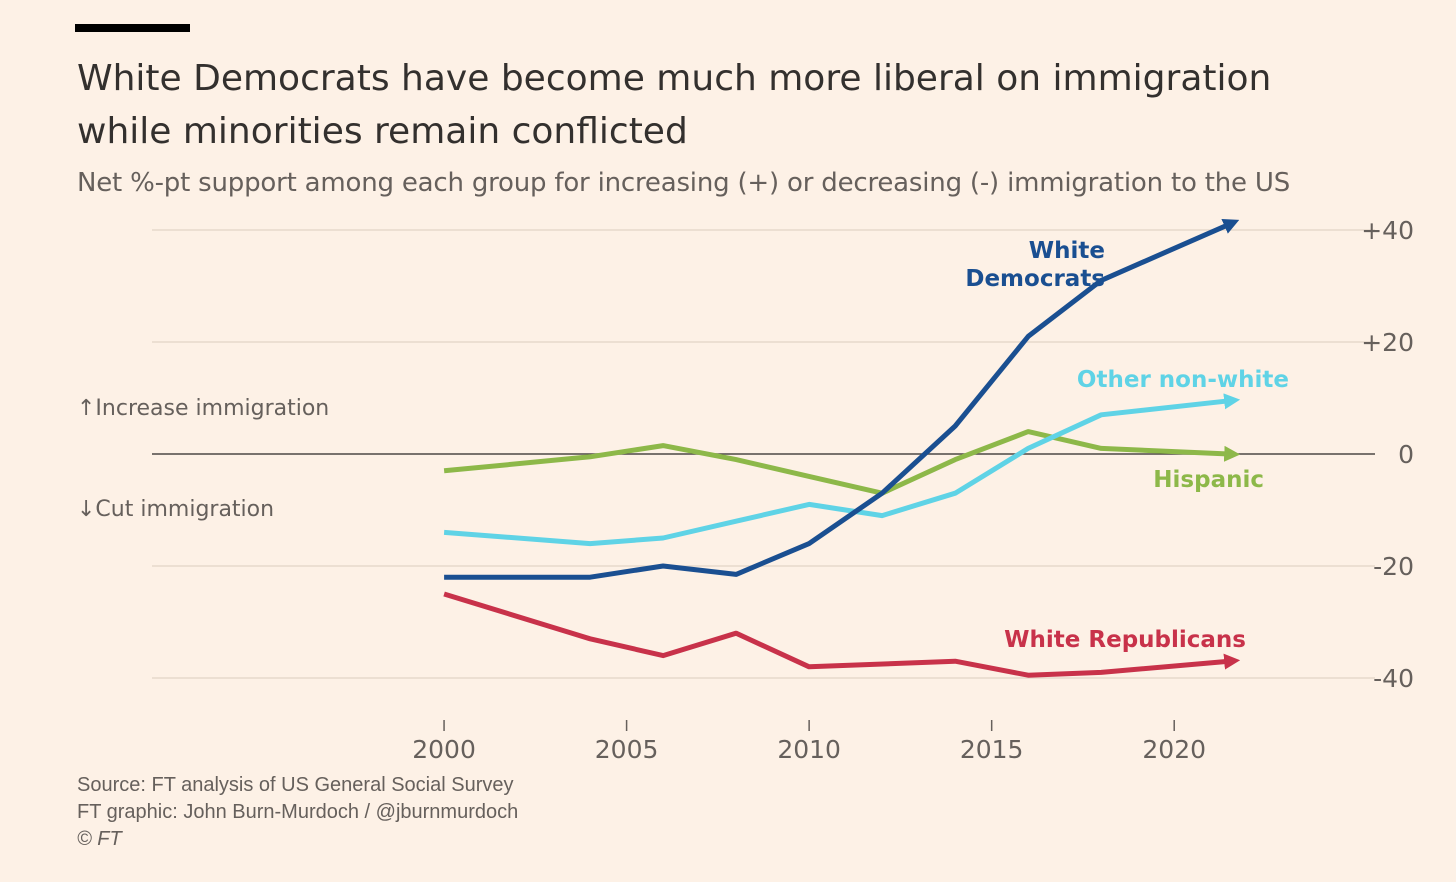  I want to click on series-label-hispanic: Hispanic, so click(1208, 480).